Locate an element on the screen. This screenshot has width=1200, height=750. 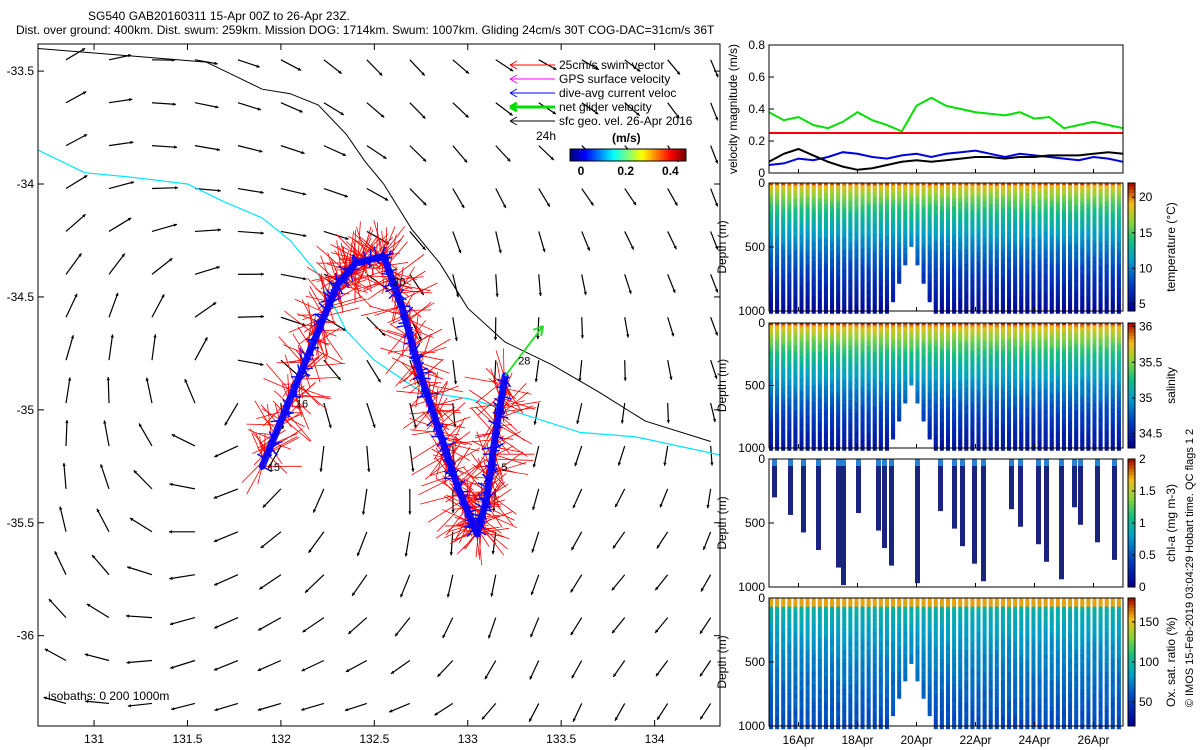
map-ytick-label: -34 is located at coordinates (26, 184).